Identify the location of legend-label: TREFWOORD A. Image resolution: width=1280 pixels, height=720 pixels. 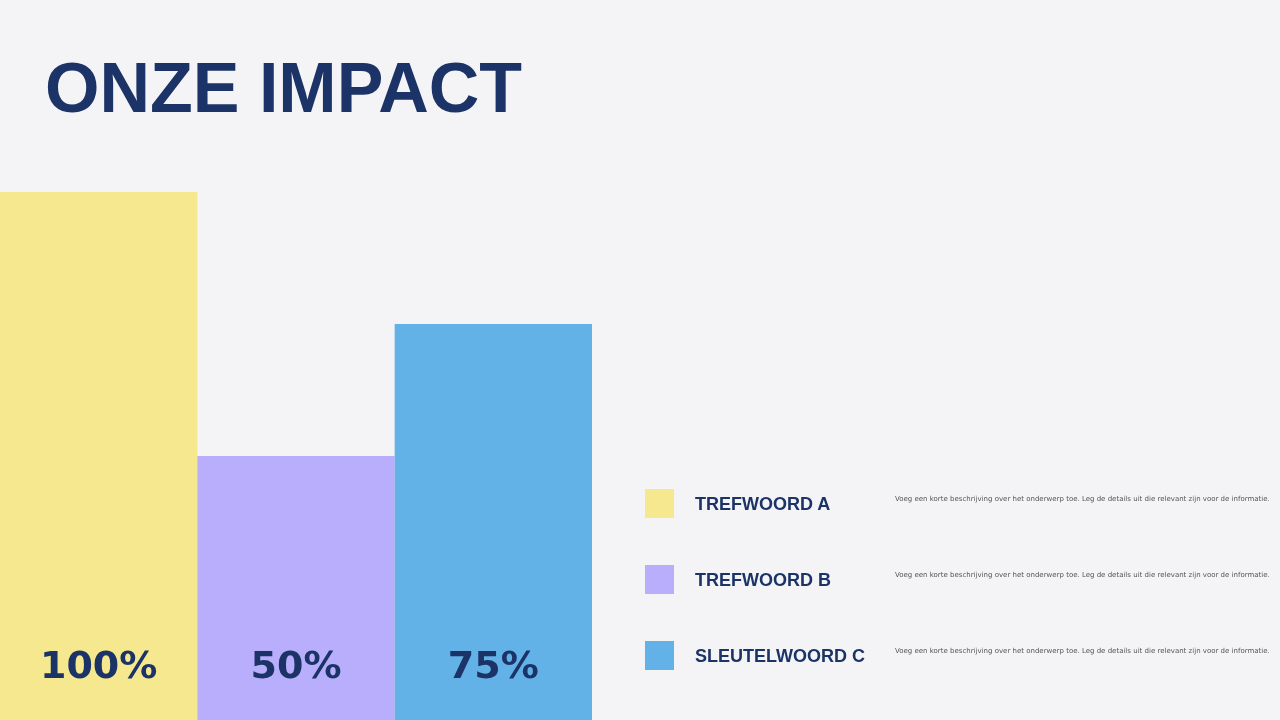
(763, 503).